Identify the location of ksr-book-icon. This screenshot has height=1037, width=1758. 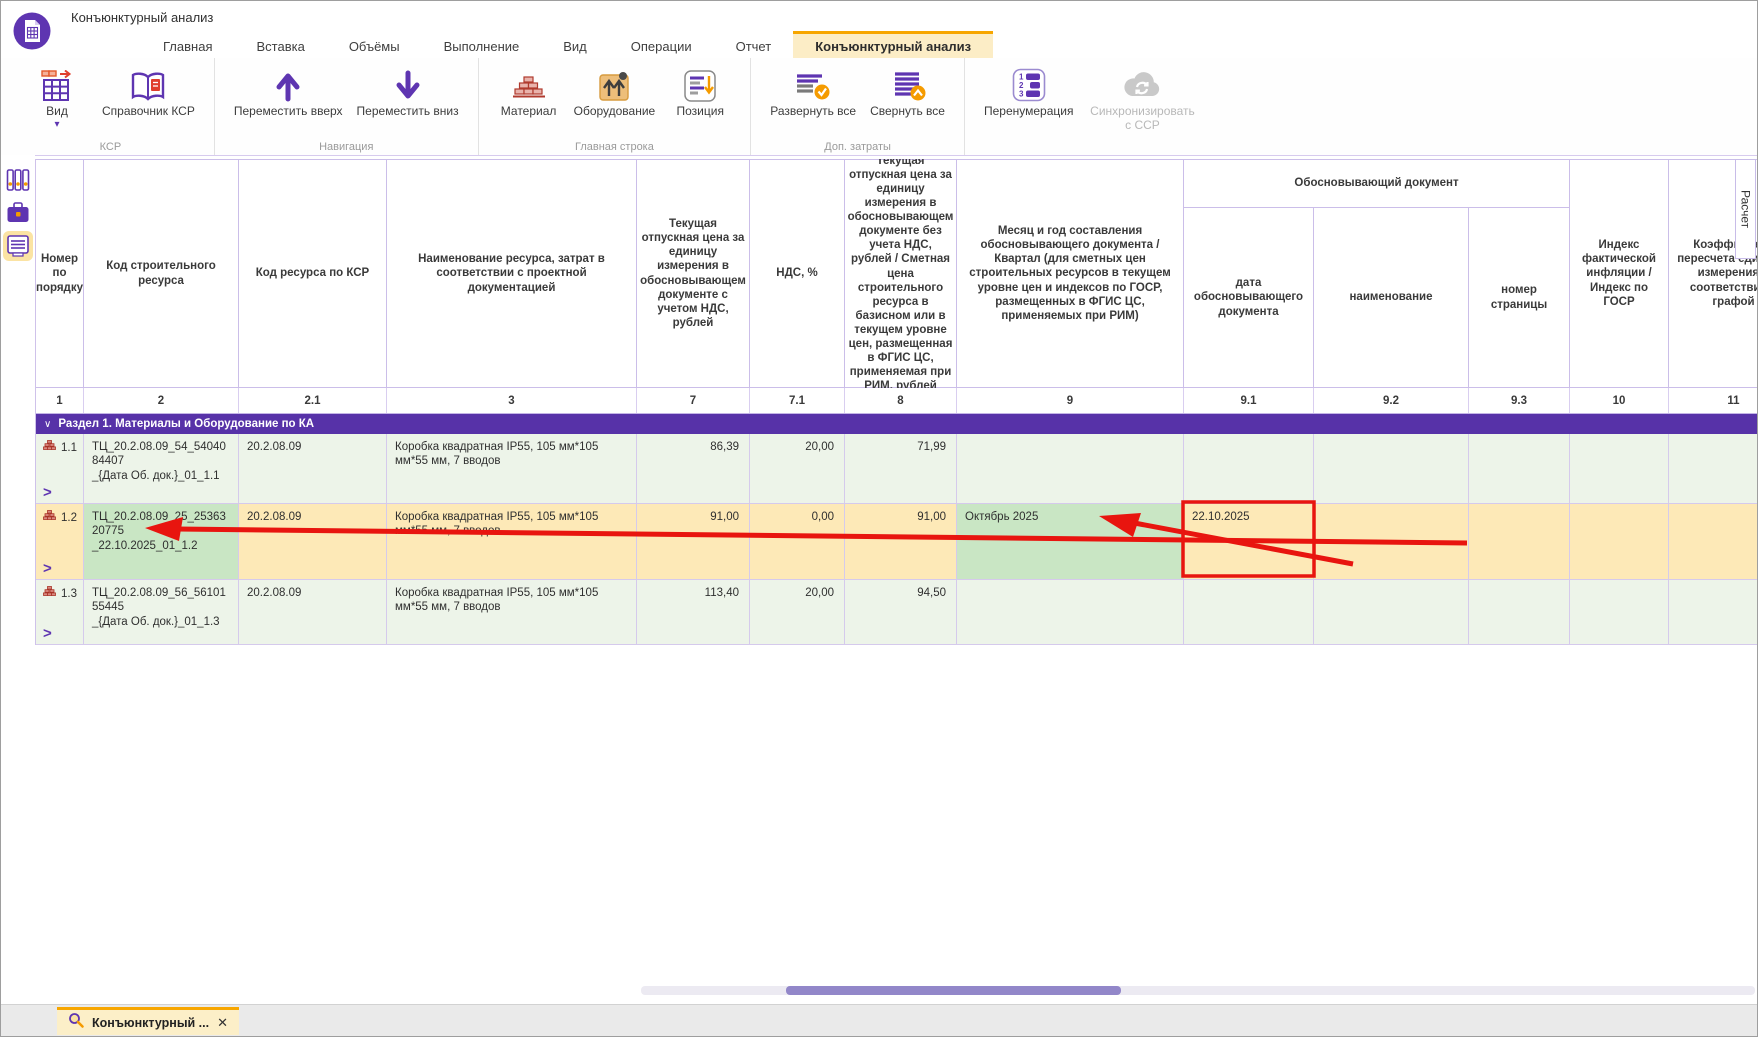
(148, 84).